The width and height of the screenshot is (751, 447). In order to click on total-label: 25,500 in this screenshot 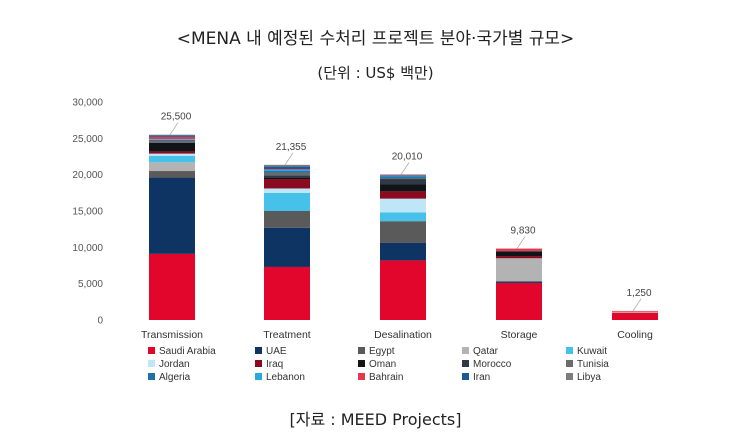, I will do `click(176, 117)`.